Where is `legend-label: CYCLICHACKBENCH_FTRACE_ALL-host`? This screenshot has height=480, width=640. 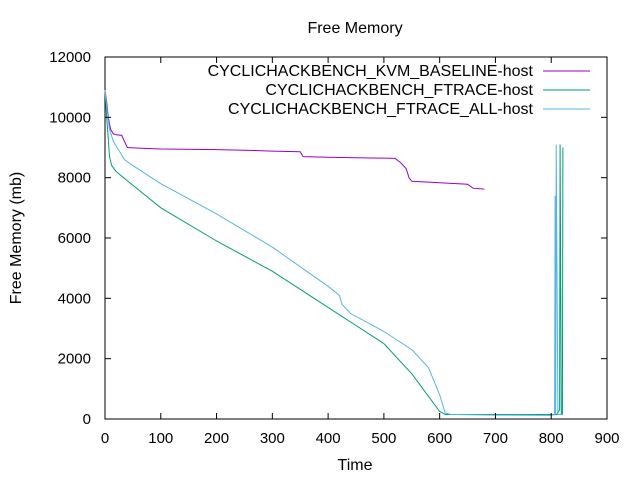
legend-label: CYCLICHACKBENCH_FTRACE_ALL-host is located at coordinates (381, 109).